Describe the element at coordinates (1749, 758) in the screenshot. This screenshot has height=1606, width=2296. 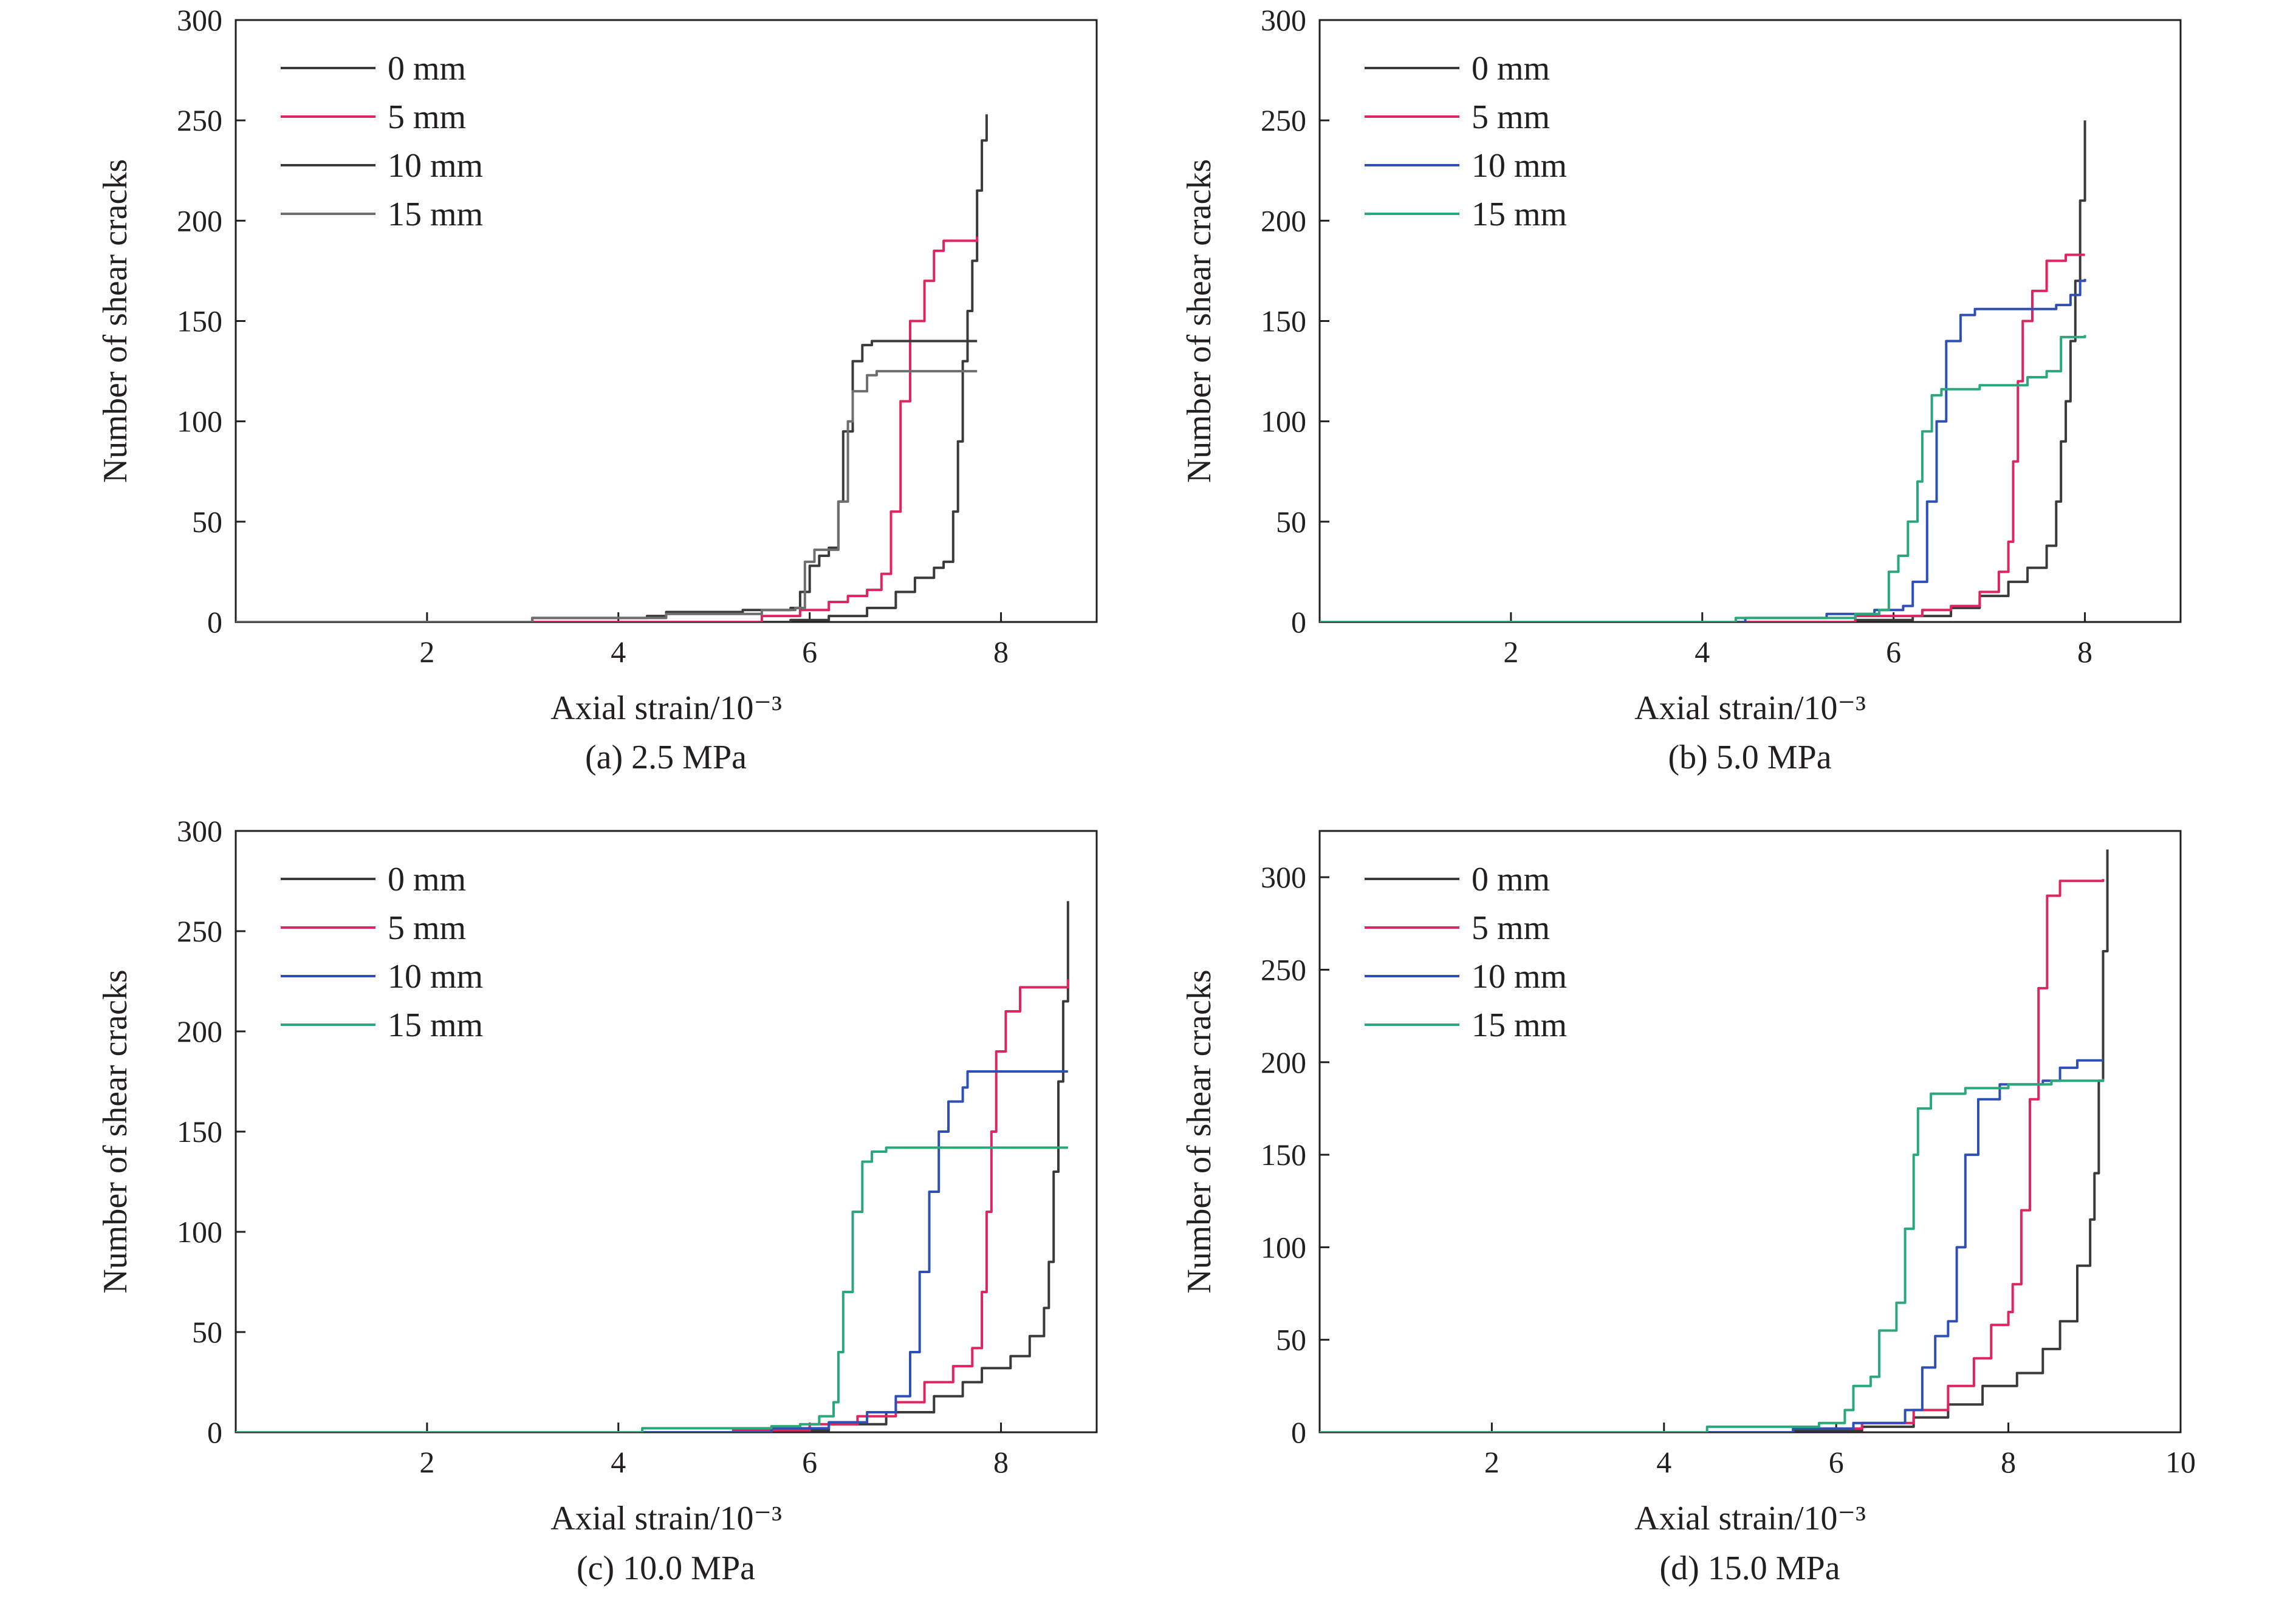
I see `panel-caption: (b) 5.0 MPa` at that location.